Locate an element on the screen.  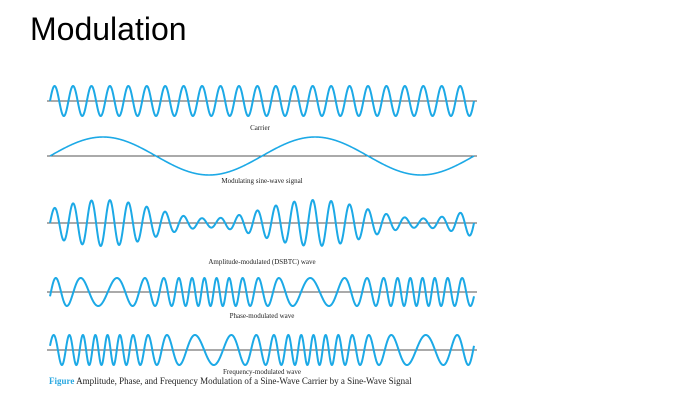
am-label: Amplitude-modulated (DSBTC) wave is located at coordinates (261, 262).